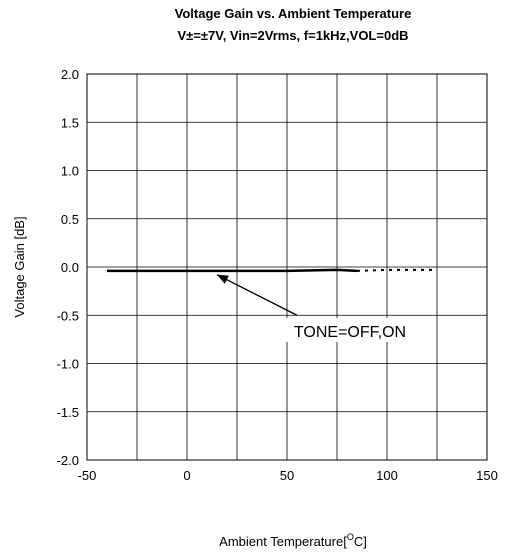 This screenshot has width=523, height=556. I want to click on x-axis-label-prefix: Ambient Temperature[, so click(283, 541).